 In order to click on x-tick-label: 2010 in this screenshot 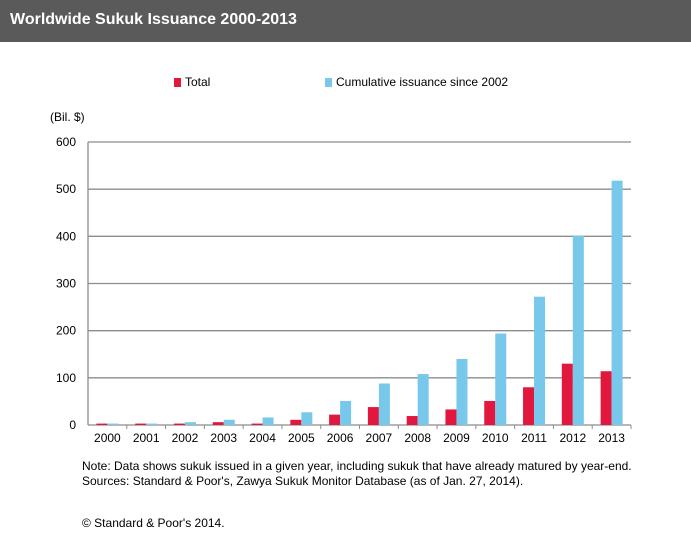, I will do `click(495, 438)`.